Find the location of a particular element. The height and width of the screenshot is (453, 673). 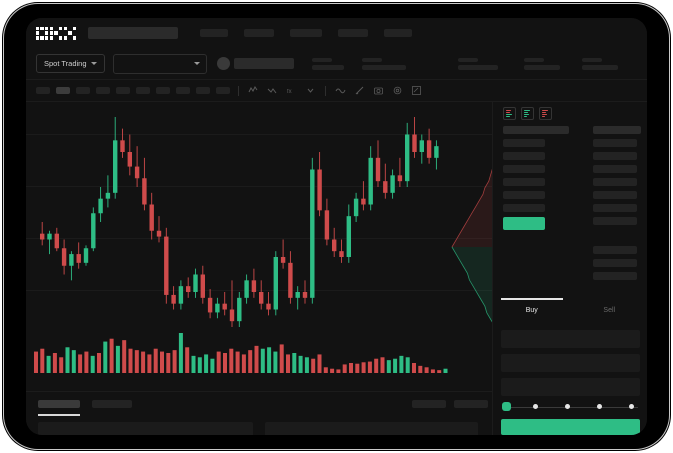

spot-trading-label: Spot Trading is located at coordinates (65, 63).